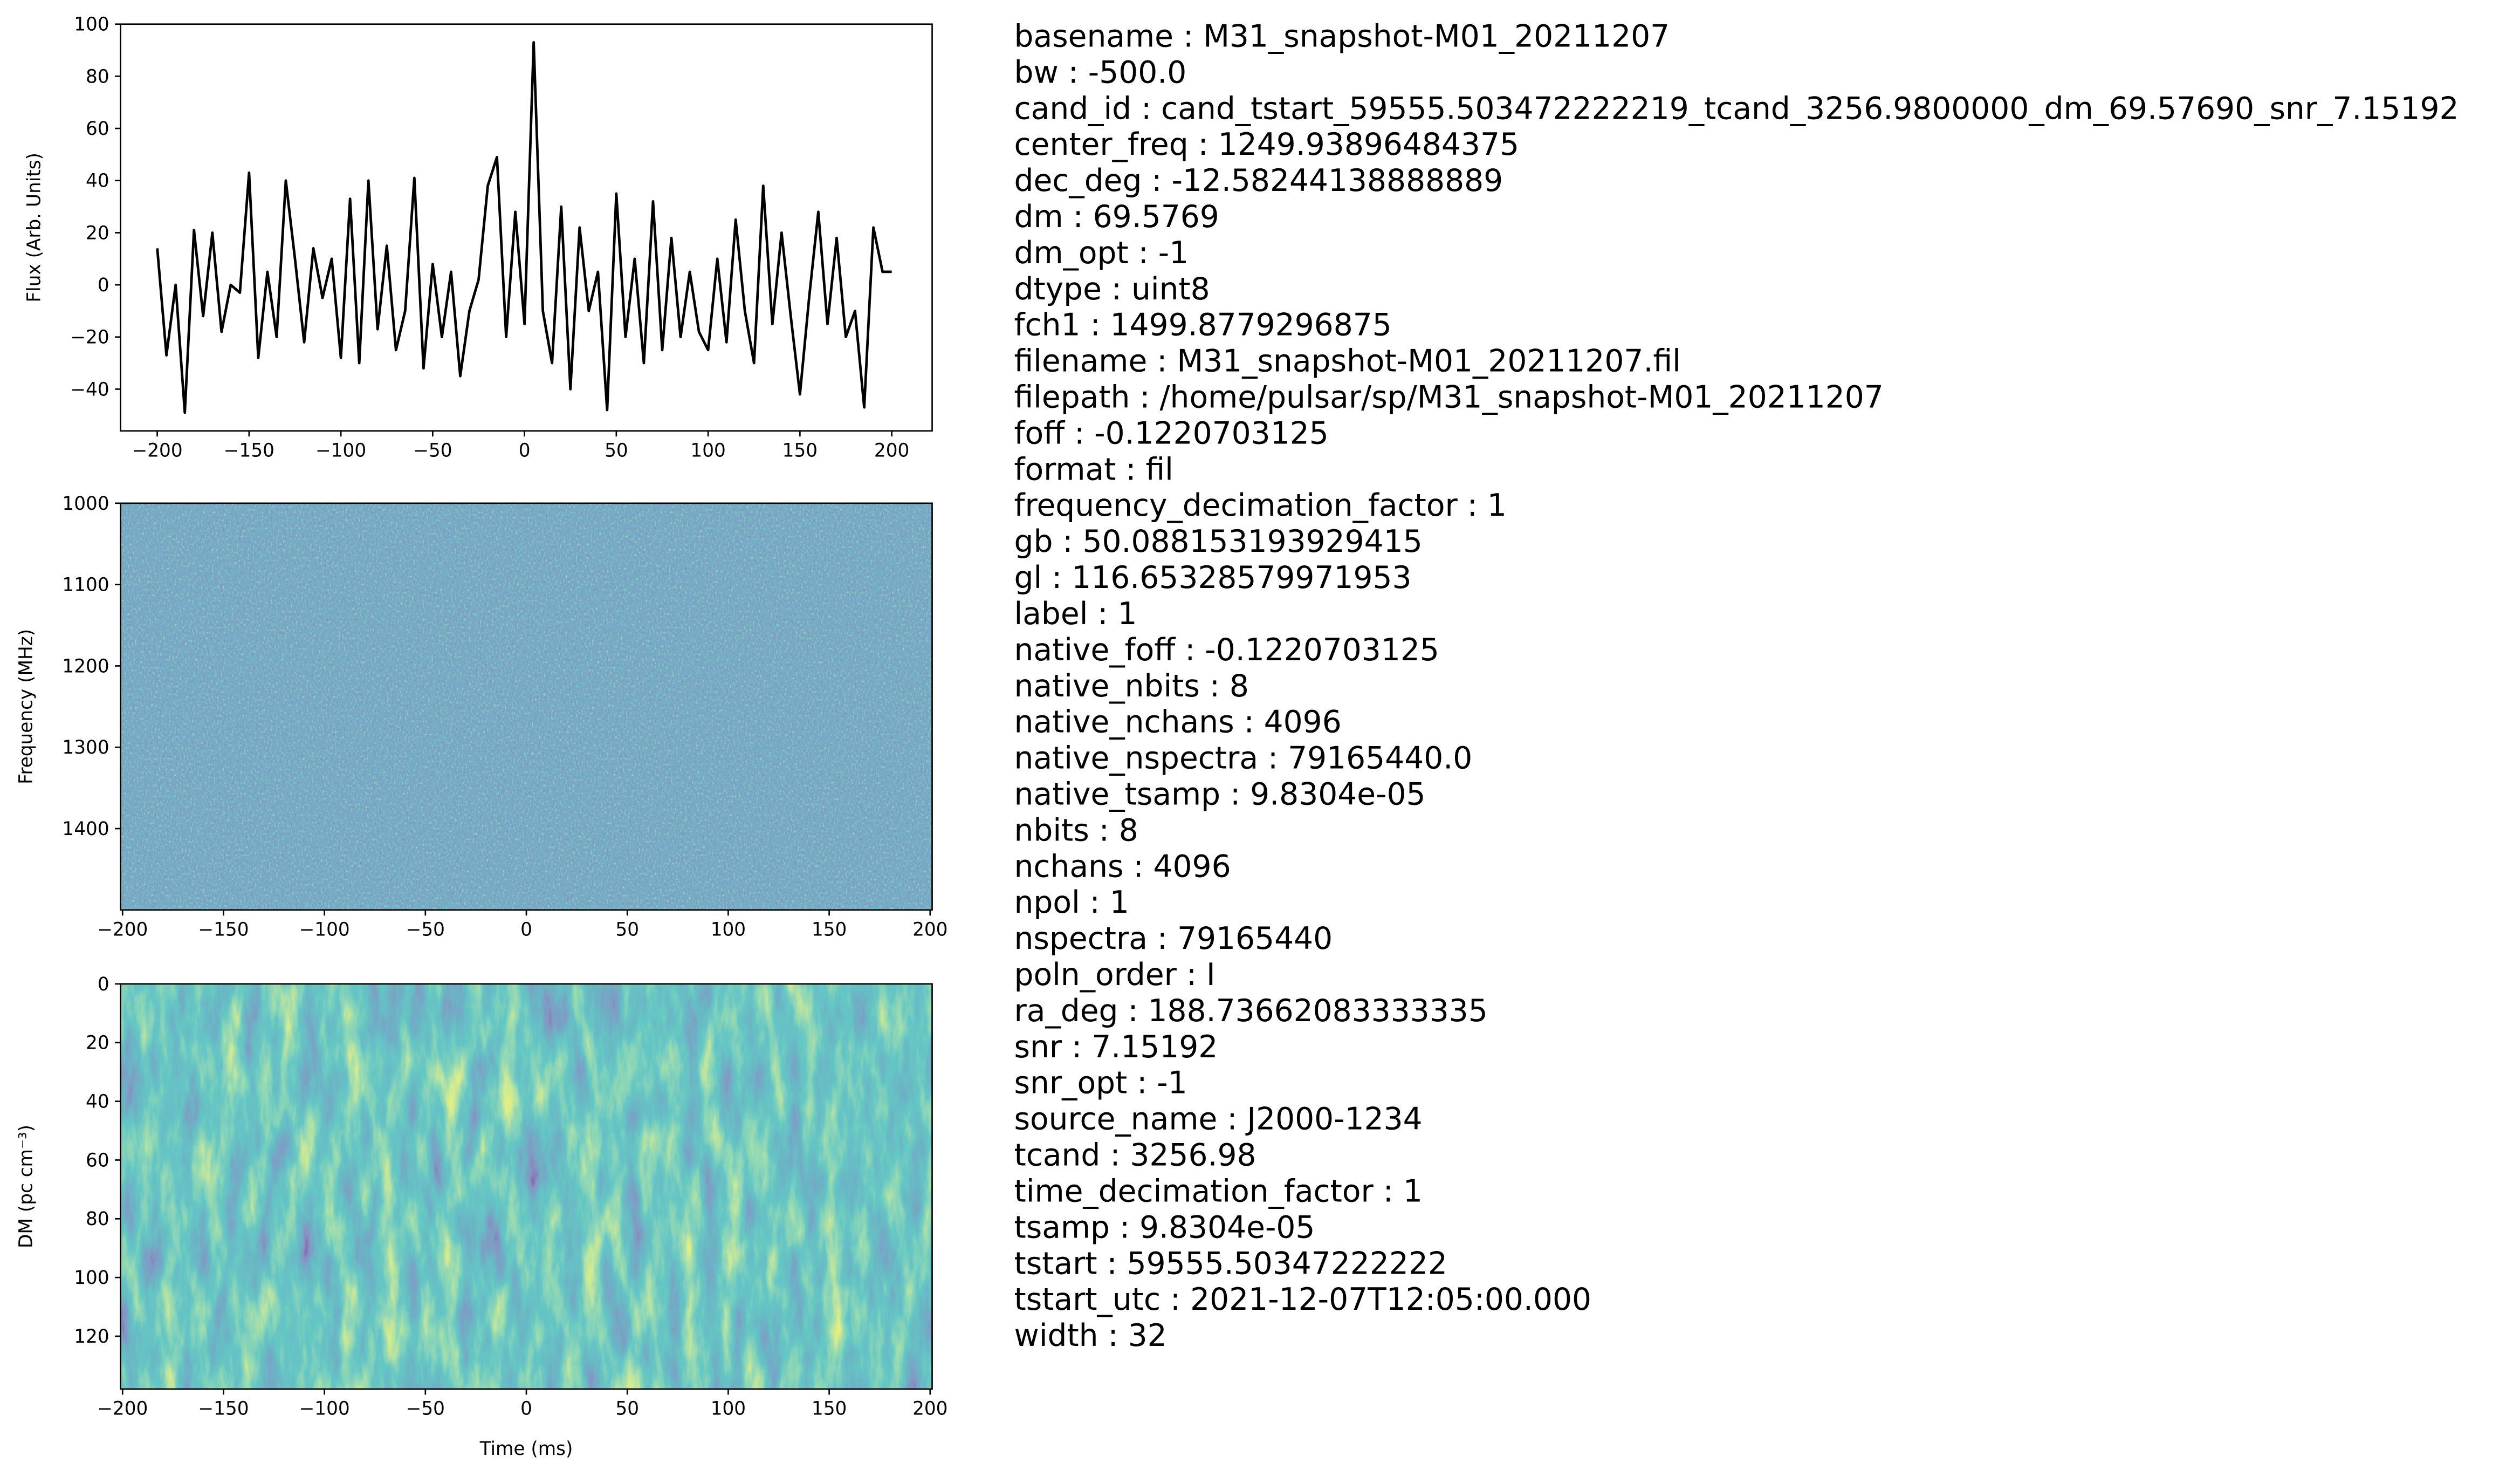 This screenshot has height=1477, width=2520. I want to click on flux-line, so click(524, 227).